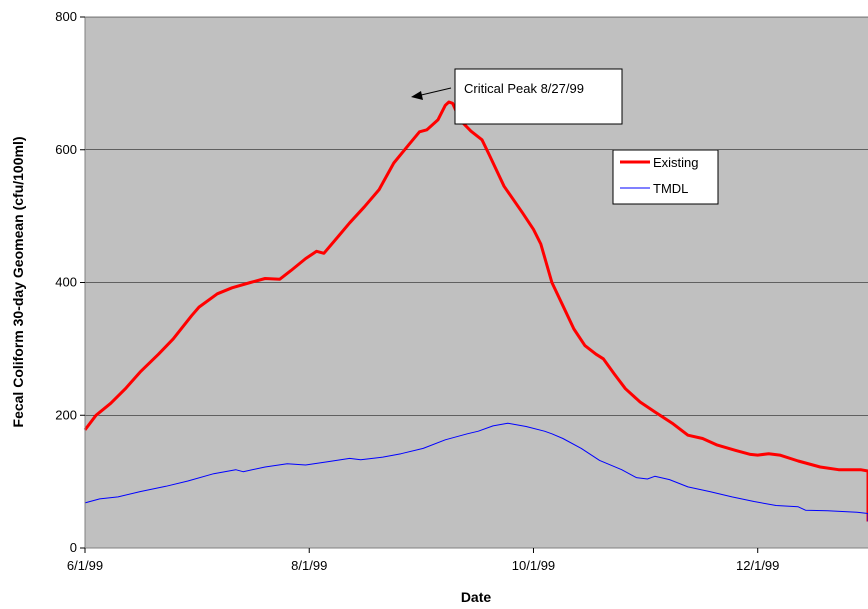  I want to click on x-tick-label: 12/1/99, so click(757, 565).